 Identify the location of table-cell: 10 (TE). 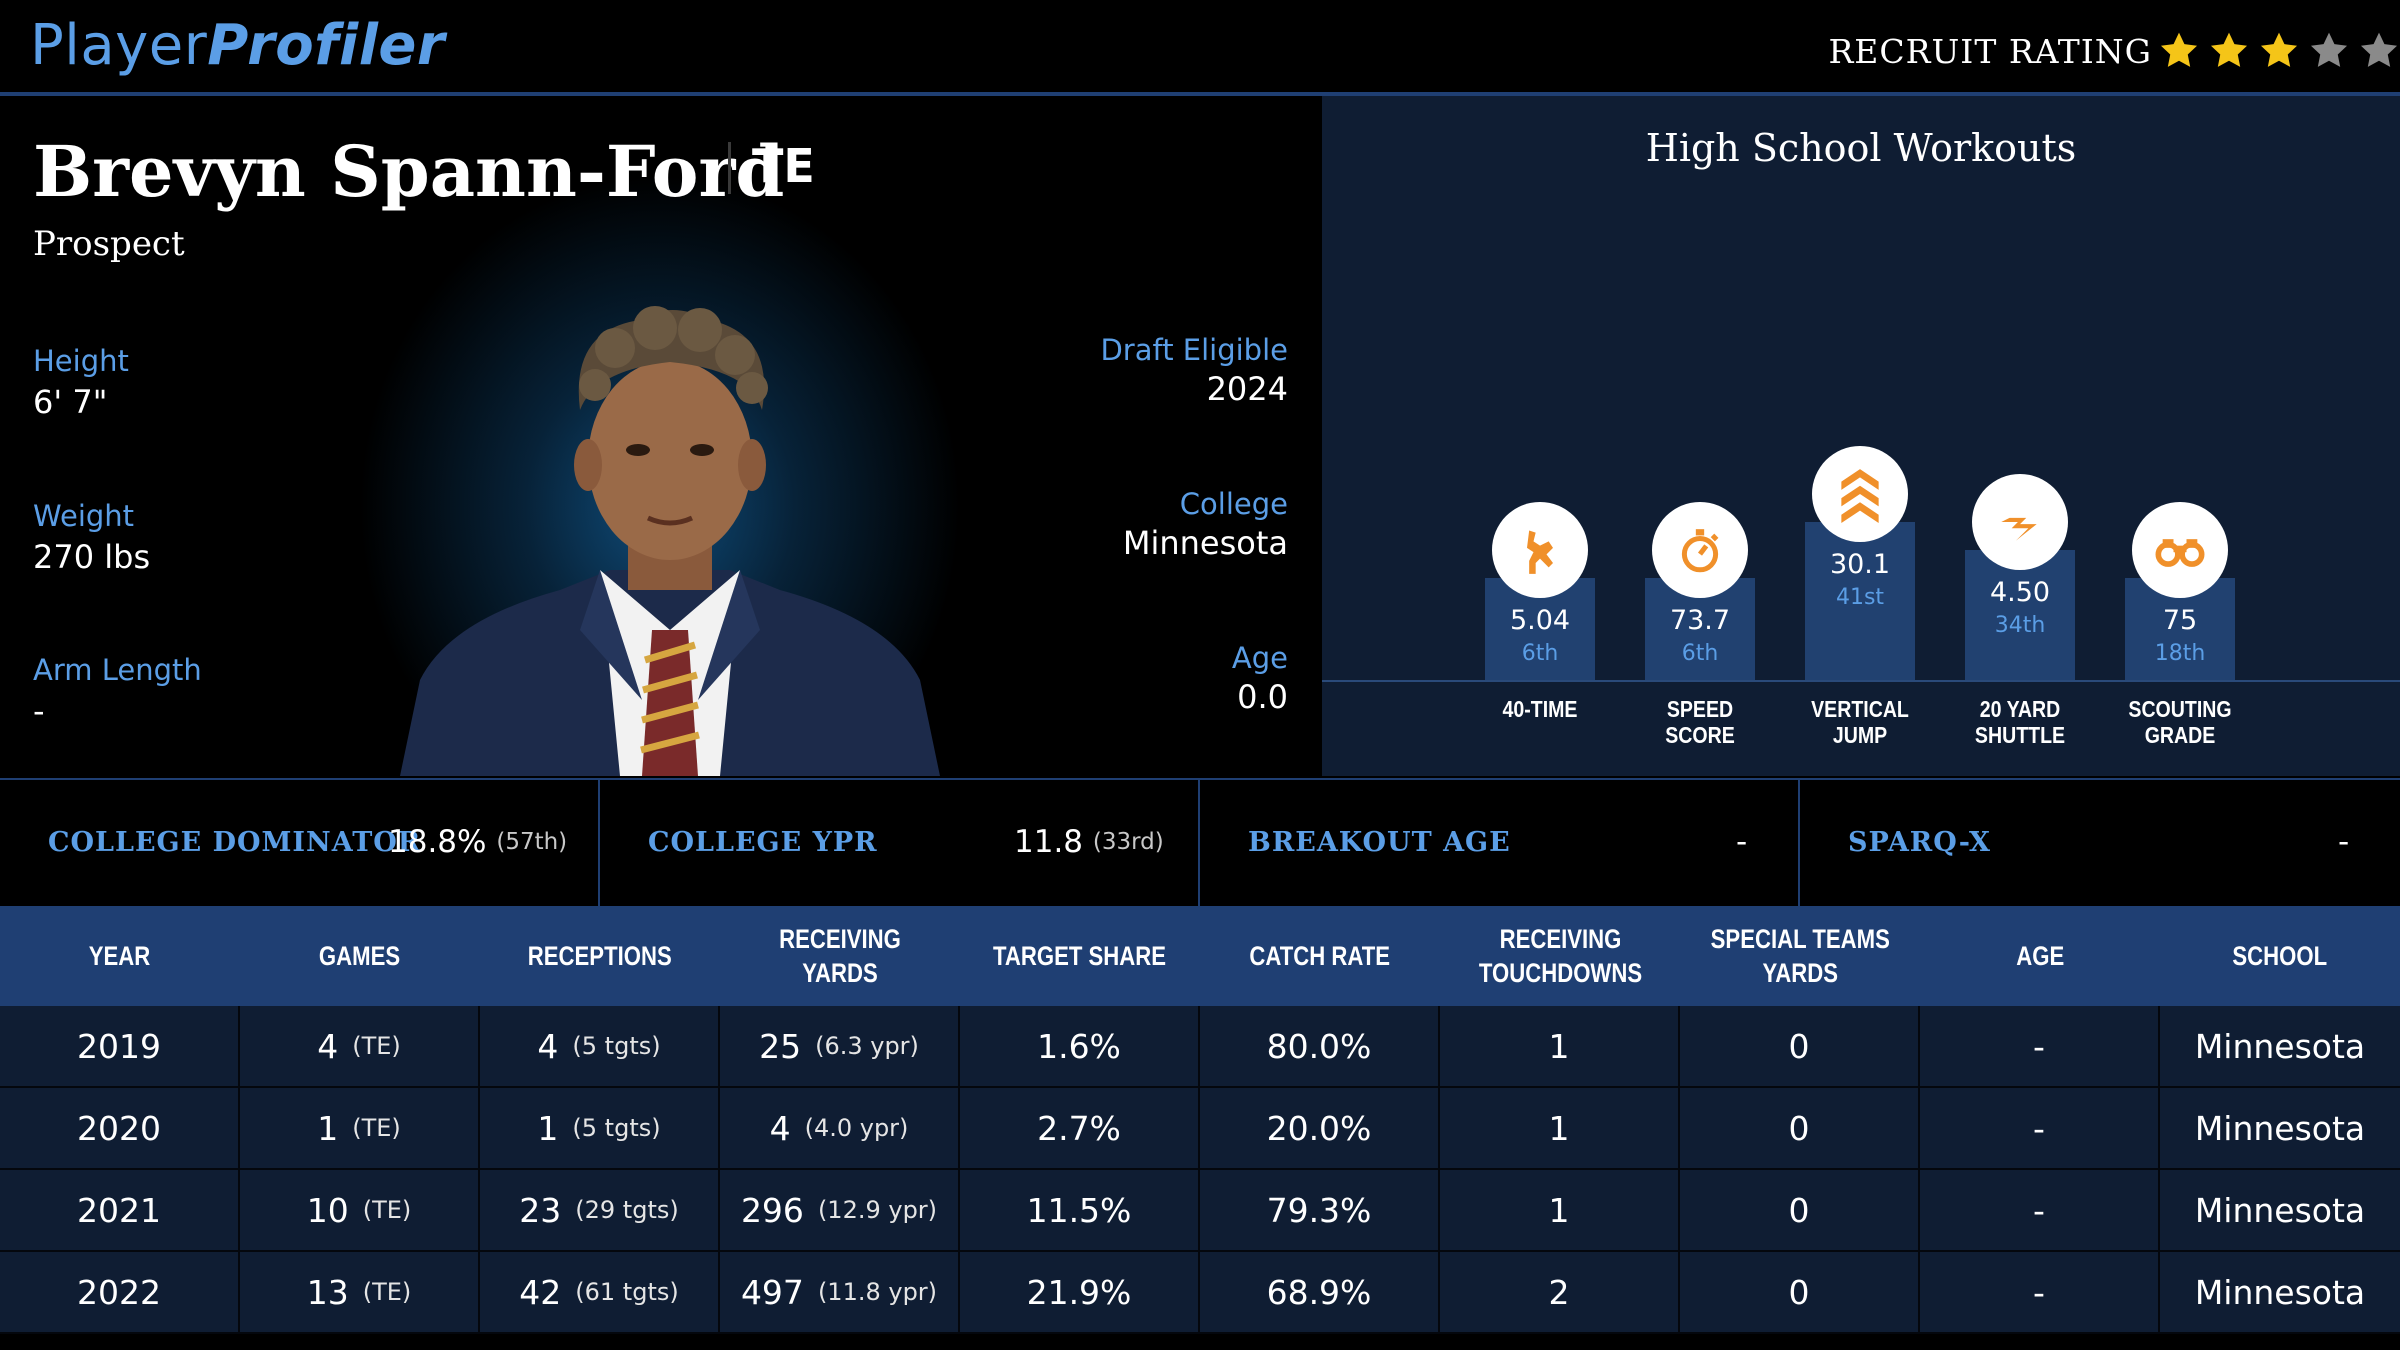
(360, 1210).